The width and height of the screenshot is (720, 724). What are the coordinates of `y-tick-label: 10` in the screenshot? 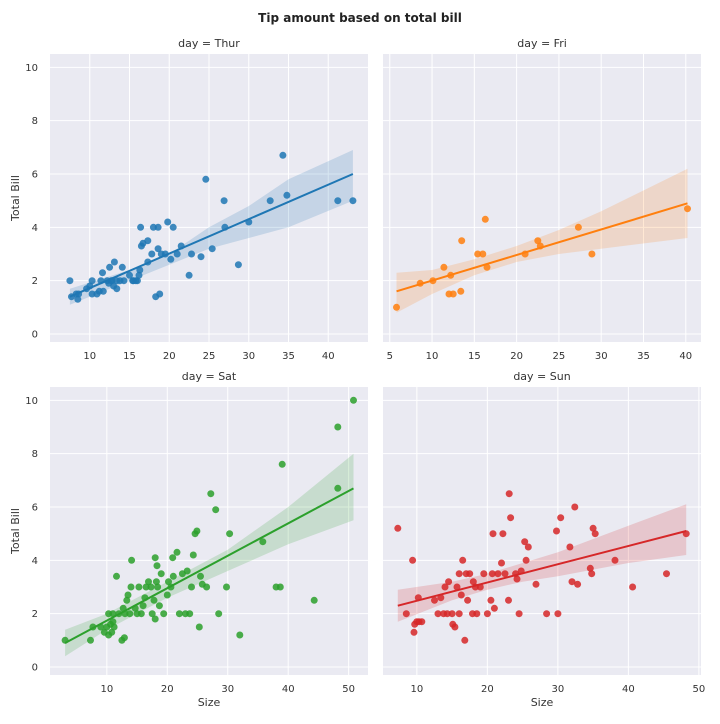 It's located at (31, 401).